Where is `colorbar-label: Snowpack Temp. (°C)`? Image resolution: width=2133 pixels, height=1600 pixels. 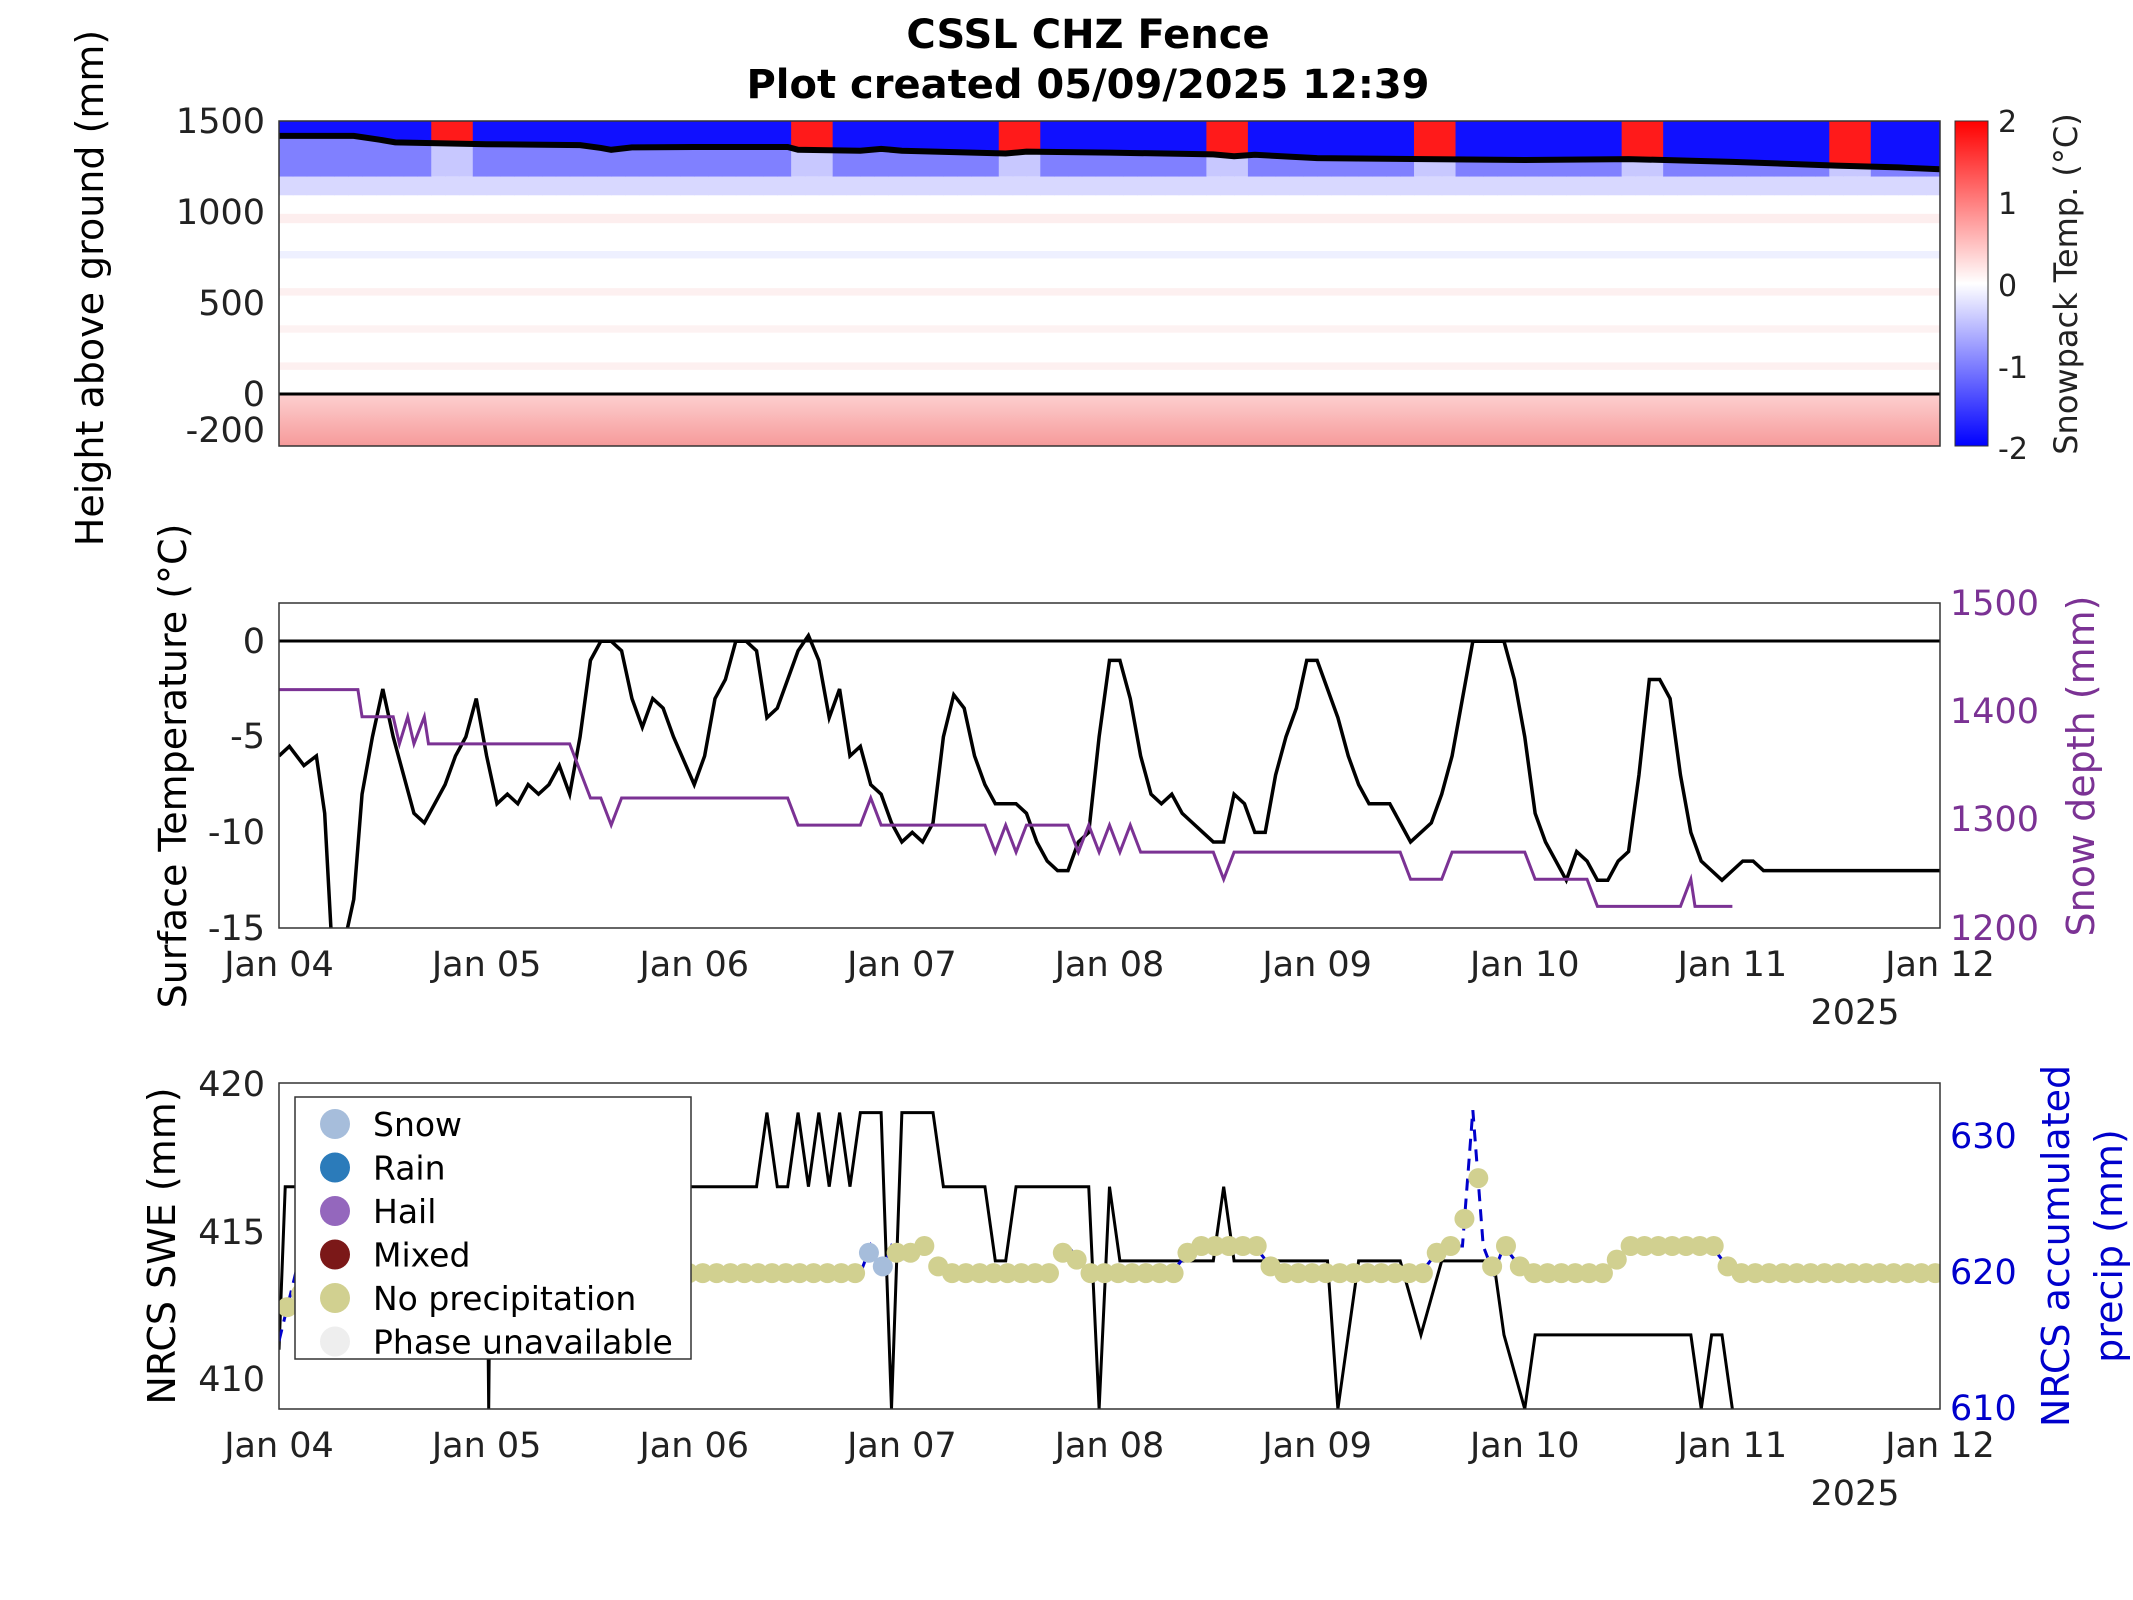
colorbar-label: Snowpack Temp. (°C) is located at coordinates (2066, 284).